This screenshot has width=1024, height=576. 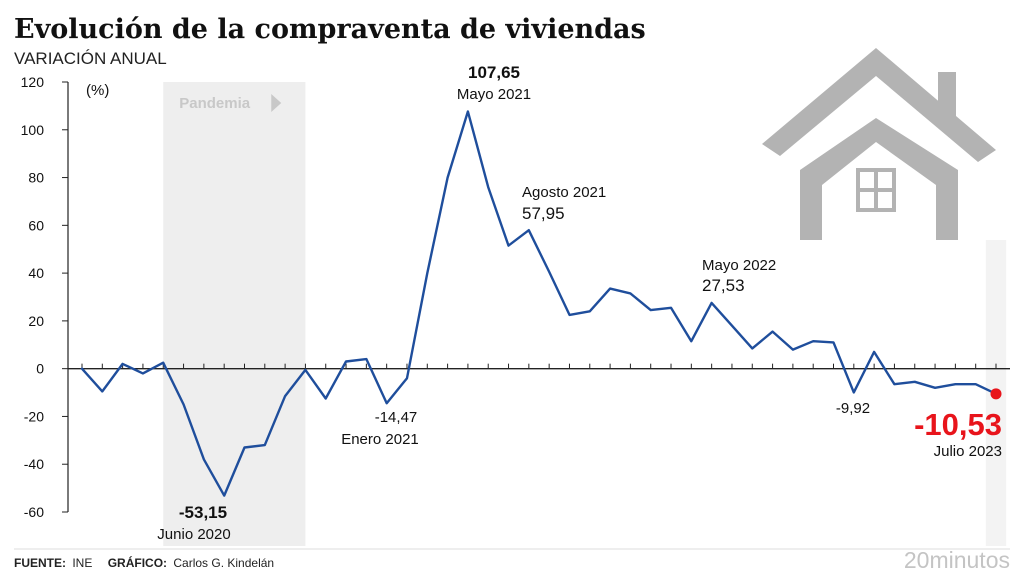 What do you see at coordinates (276, 103) in the screenshot?
I see `play-arrow-icon` at bounding box center [276, 103].